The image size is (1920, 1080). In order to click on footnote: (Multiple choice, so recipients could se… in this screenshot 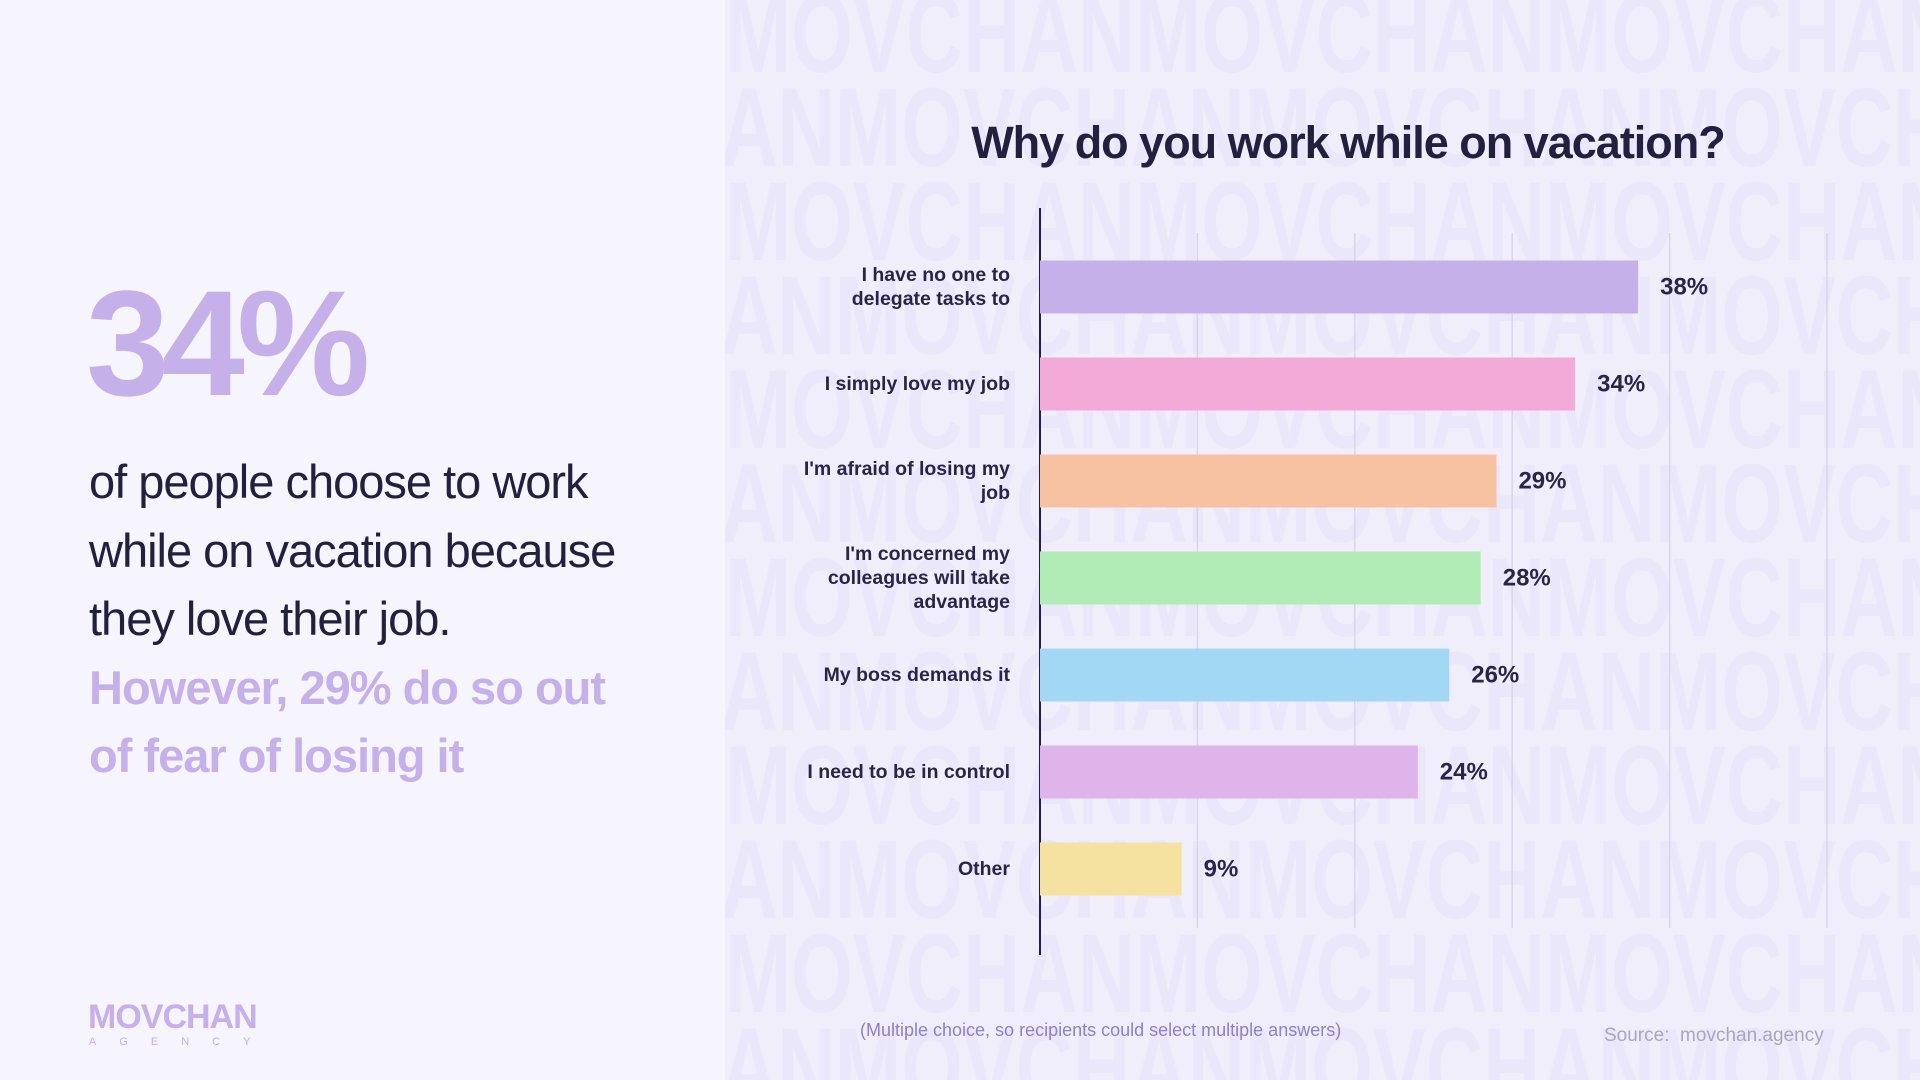, I will do `click(1101, 1030)`.